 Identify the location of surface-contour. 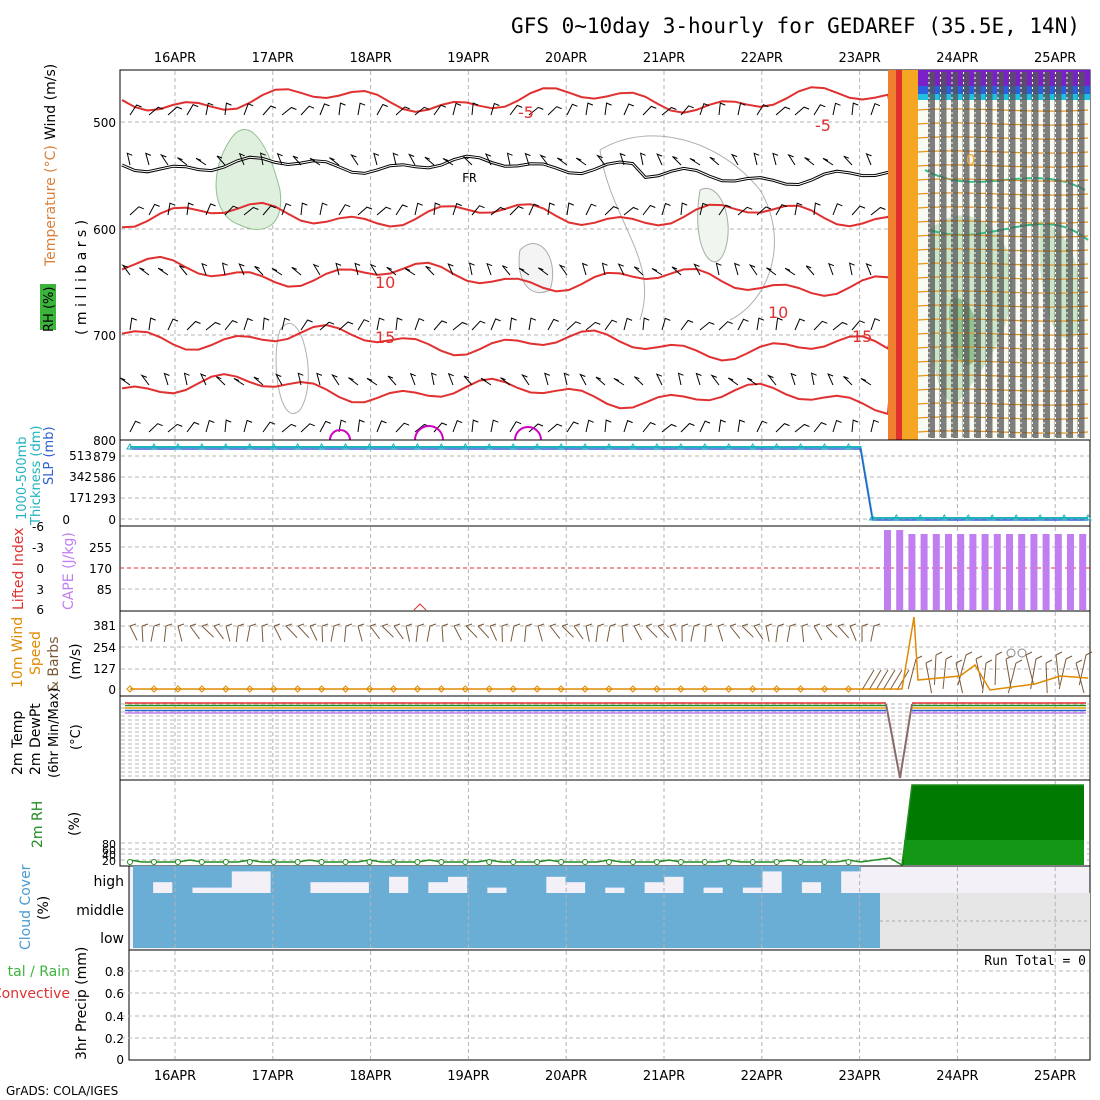
(435, 433).